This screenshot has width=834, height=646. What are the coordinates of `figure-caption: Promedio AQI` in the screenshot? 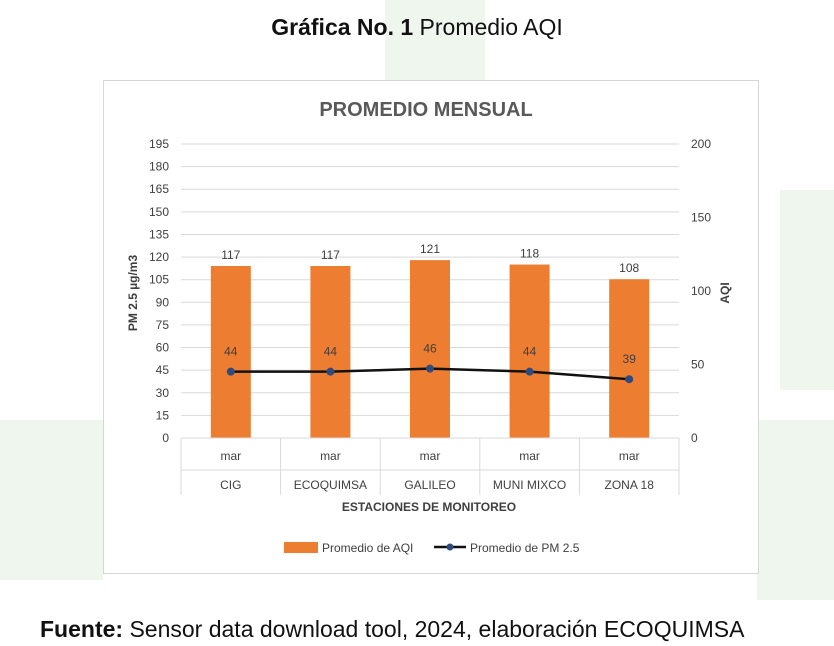 It's located at (488, 27).